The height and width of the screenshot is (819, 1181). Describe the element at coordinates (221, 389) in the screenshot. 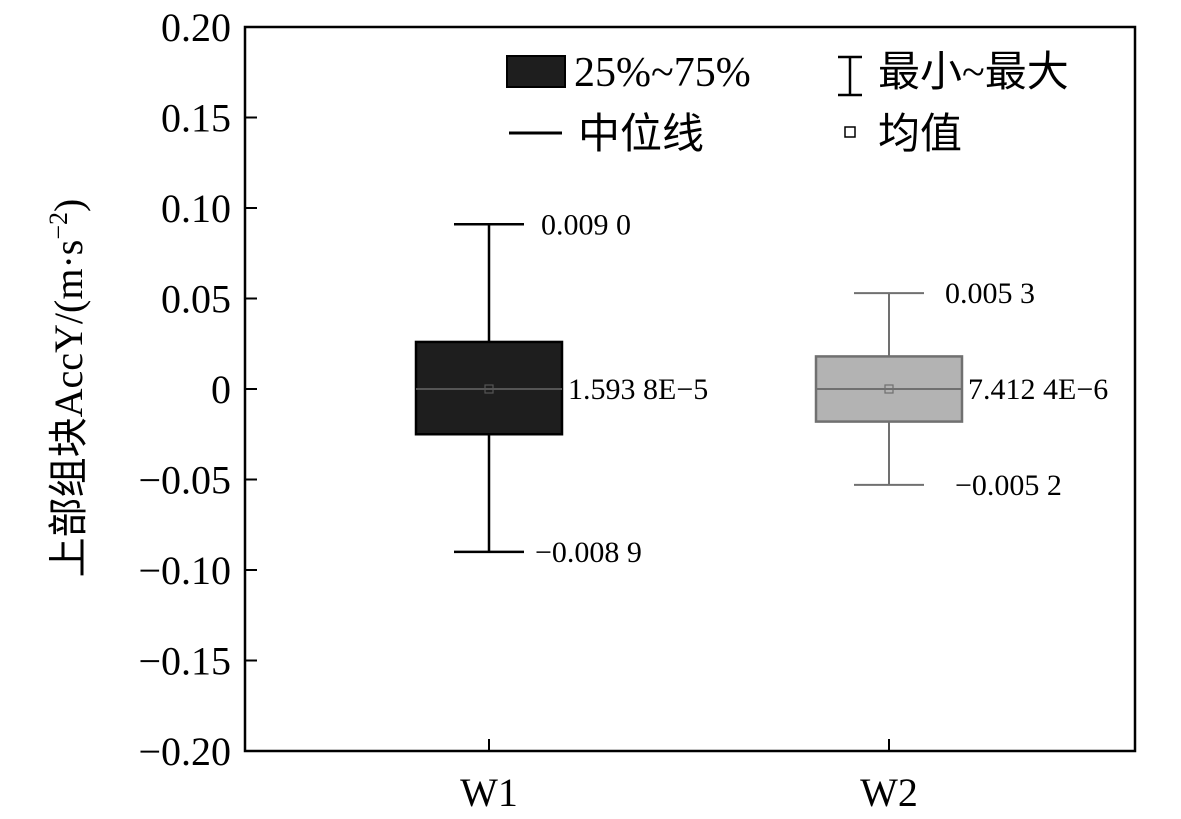

I see `y-tick-label: 0` at that location.